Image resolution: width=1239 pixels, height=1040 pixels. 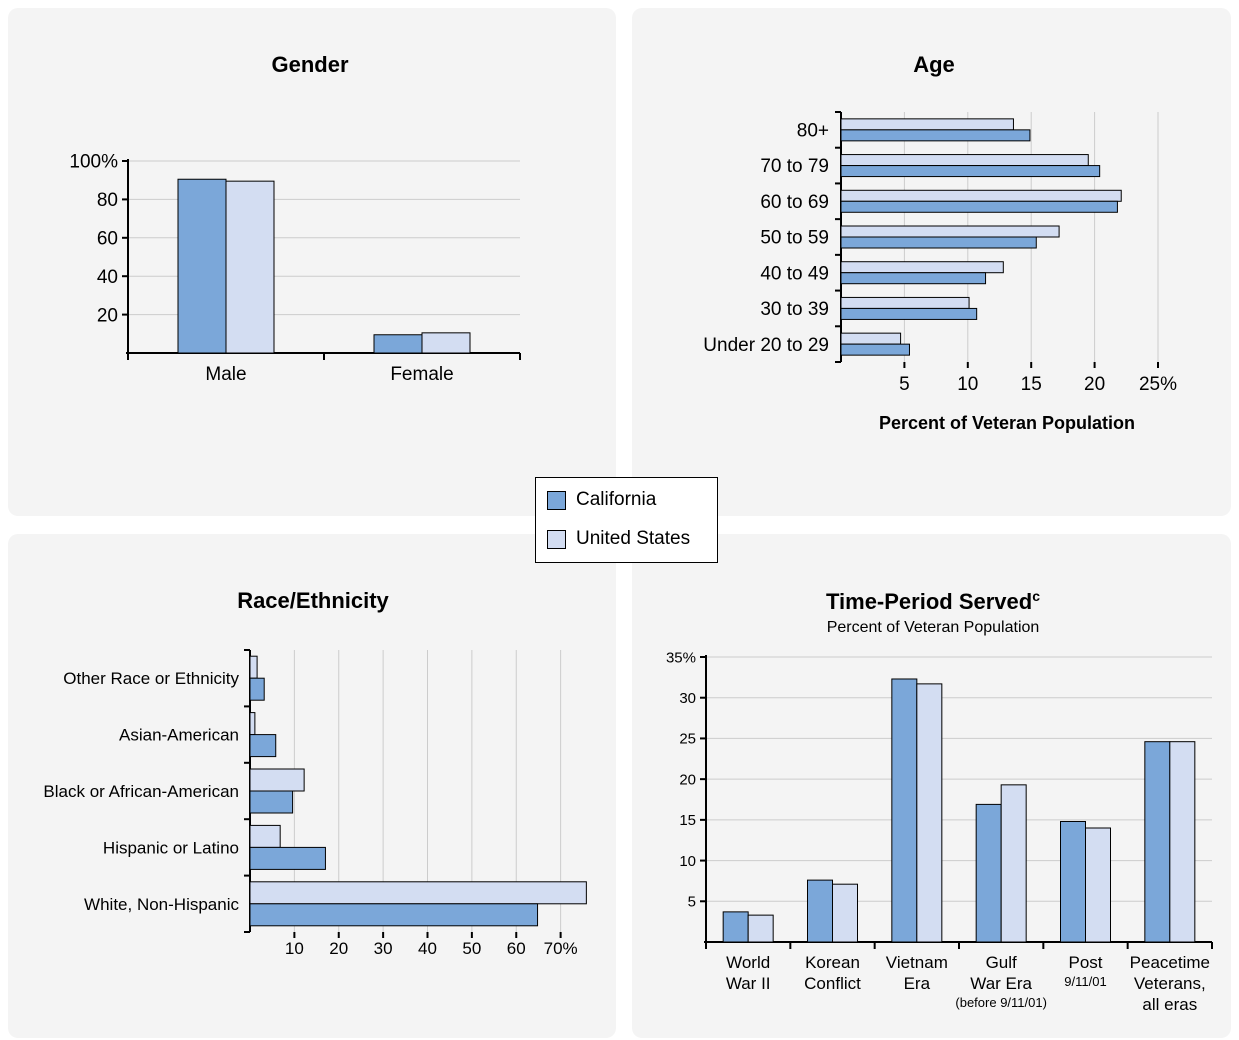 I want to click on race-xtick-label: 30, so click(x=383, y=948).